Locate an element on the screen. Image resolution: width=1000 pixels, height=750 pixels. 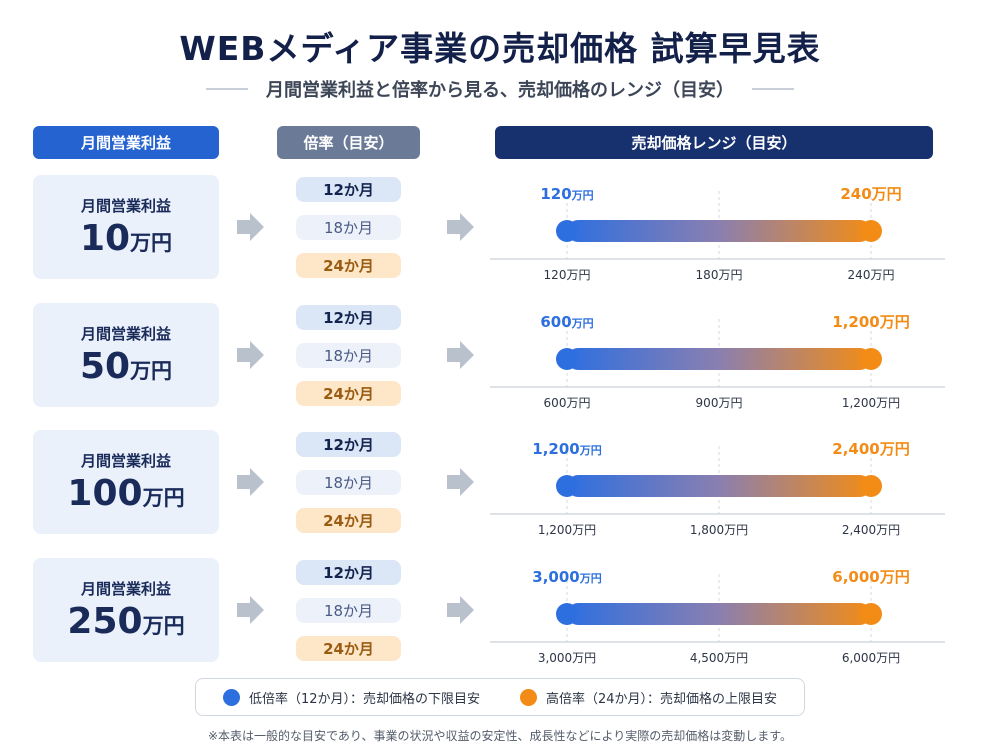
profit-card-value: 100万円 is located at coordinates (125, 493).